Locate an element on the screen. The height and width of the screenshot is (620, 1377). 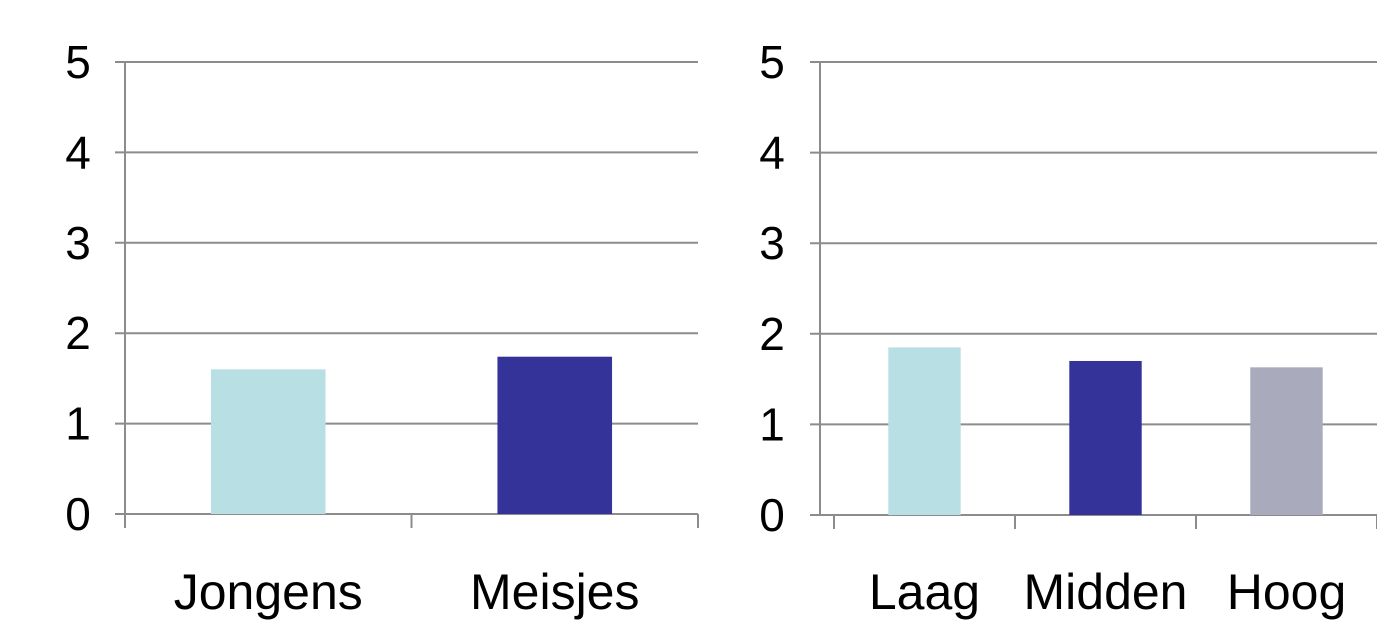
x-category-label: Meisjes is located at coordinates (554, 592).